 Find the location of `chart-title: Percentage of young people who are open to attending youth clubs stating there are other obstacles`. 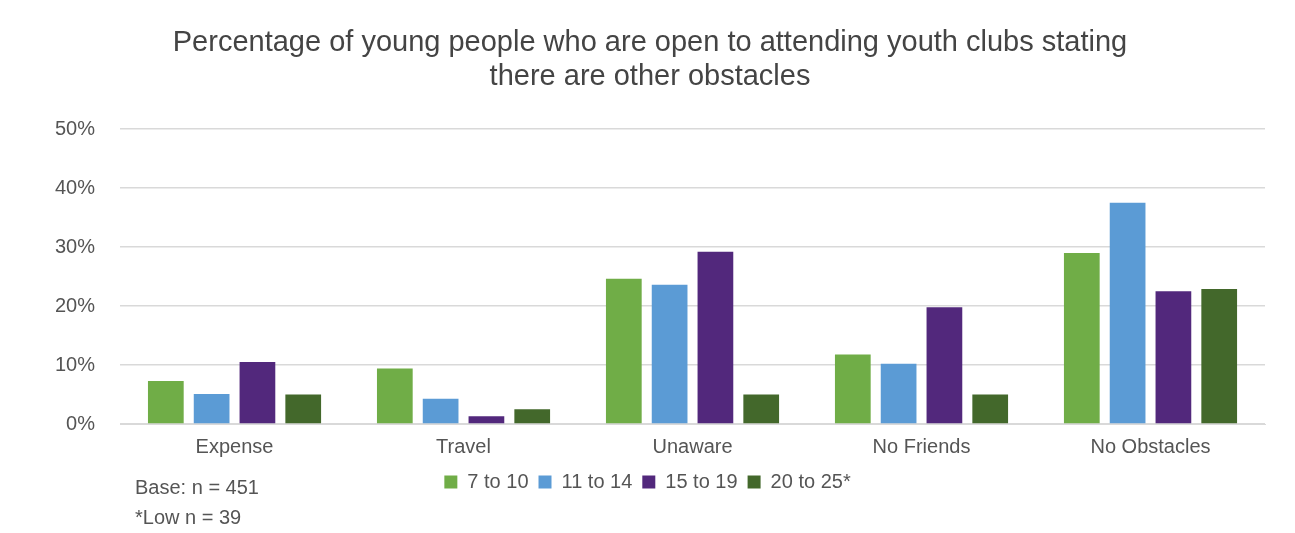

chart-title: Percentage of young people who are open to attending youth clubs stating there are other obstacles is located at coordinates (650, 58).